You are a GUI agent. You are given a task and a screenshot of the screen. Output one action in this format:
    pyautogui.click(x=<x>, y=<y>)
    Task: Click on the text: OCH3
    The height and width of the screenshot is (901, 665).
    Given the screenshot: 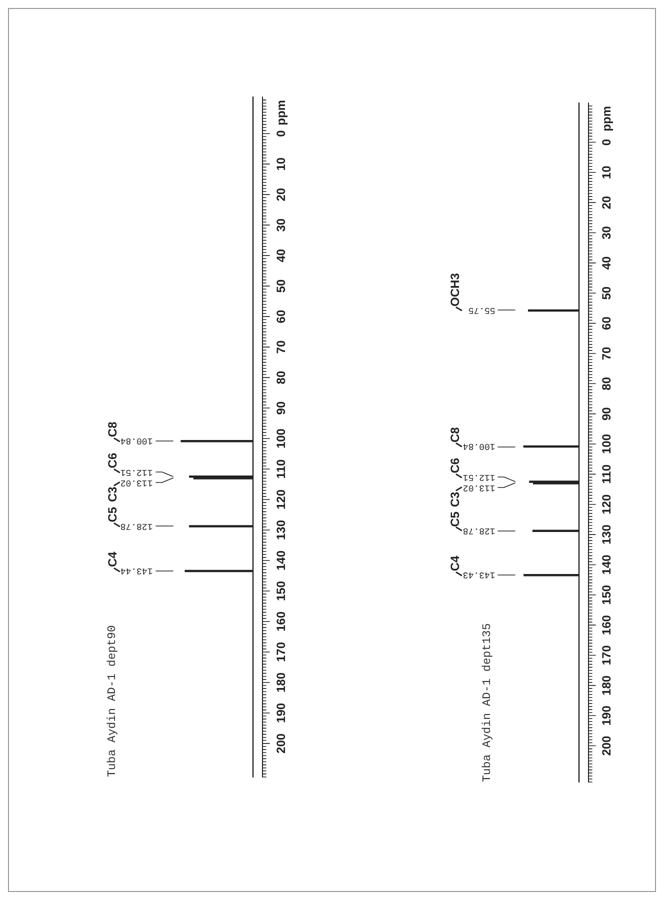 What is the action you would take?
    pyautogui.click(x=455, y=289)
    